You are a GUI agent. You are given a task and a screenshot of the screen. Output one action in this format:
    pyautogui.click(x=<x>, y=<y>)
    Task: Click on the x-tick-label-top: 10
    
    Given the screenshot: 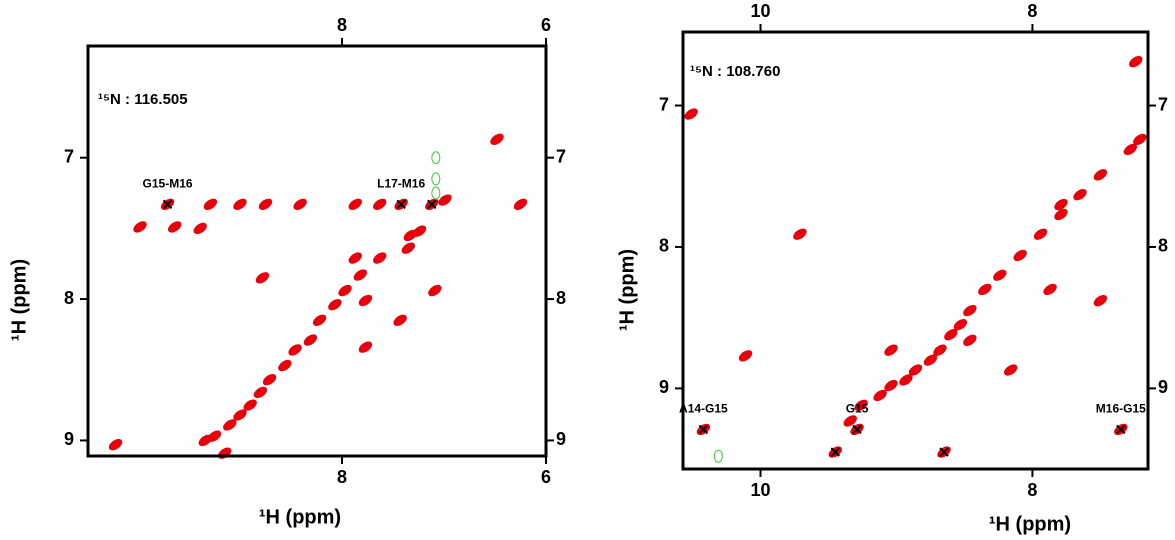 What is the action you would take?
    pyautogui.click(x=760, y=11)
    